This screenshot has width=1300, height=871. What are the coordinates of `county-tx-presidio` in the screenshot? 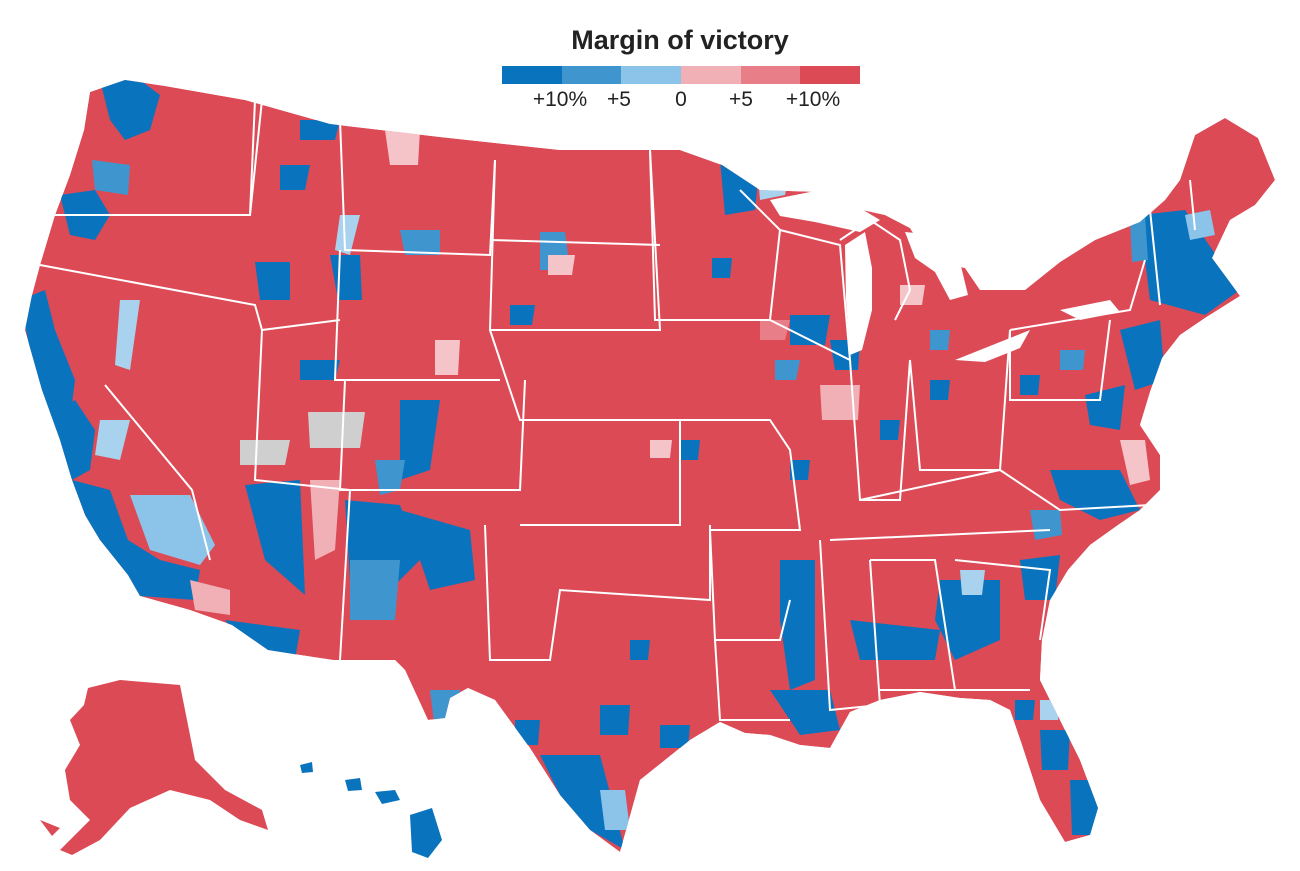 It's located at (475, 724).